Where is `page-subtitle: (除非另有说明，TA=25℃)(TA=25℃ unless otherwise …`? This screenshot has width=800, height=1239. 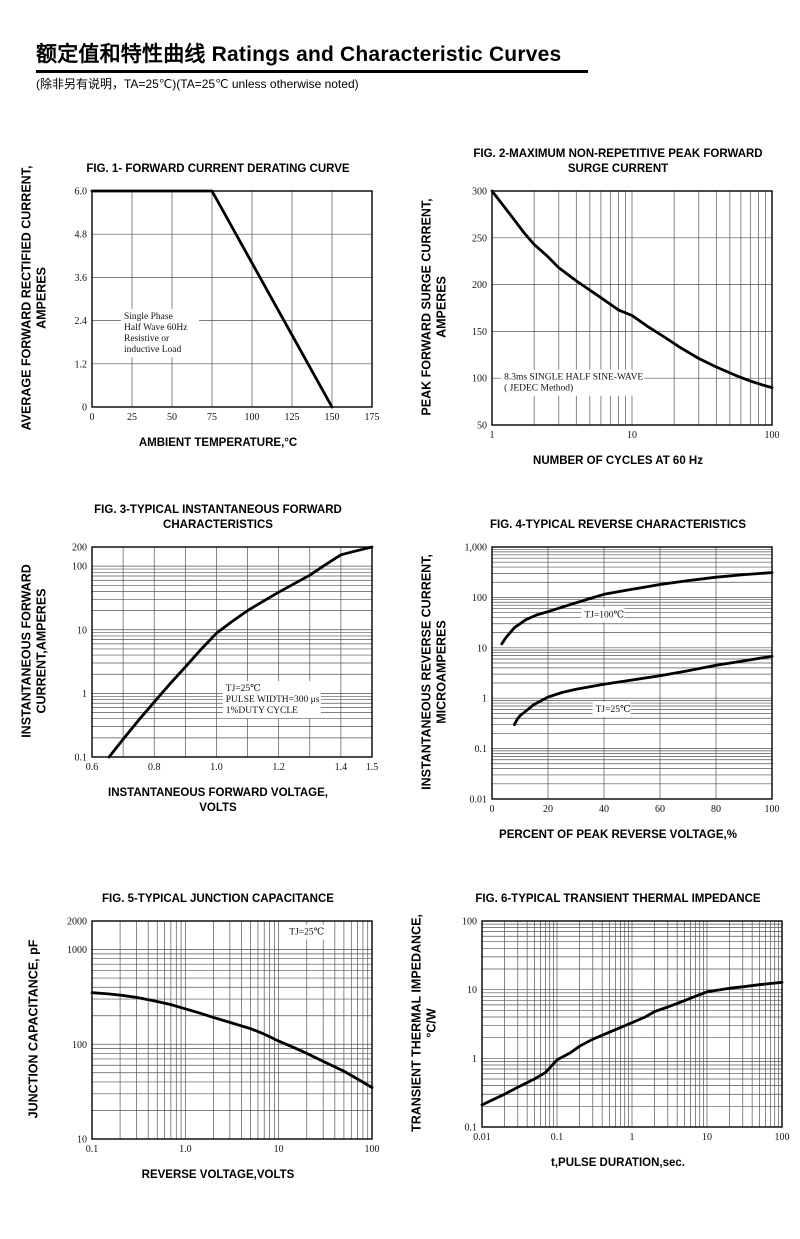
page-subtitle: (除非另有说明，TA=25℃)(TA=25℃ unless otherwise … is located at coordinates (197, 84).